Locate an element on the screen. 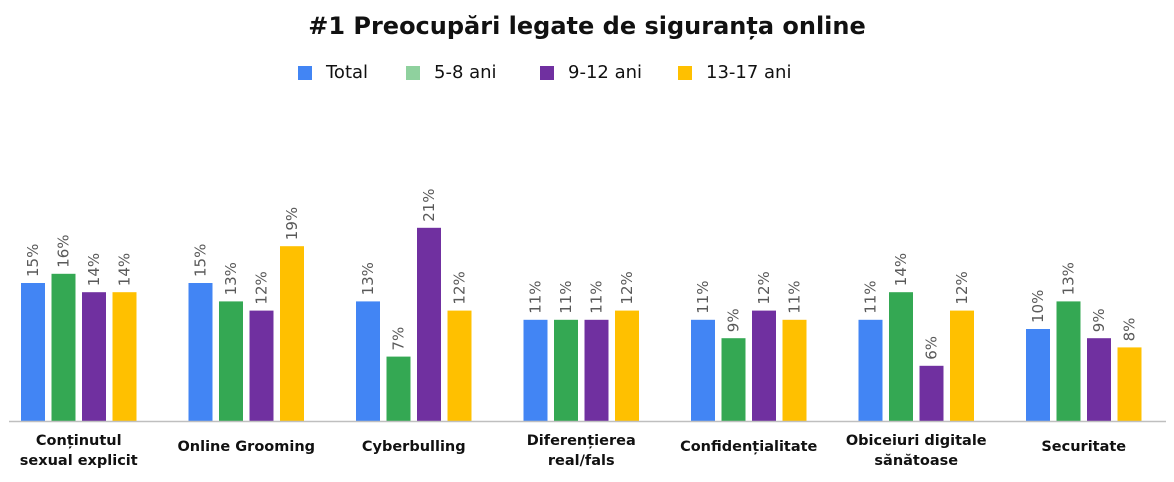  legend-item: Total is located at coordinates (333, 72).